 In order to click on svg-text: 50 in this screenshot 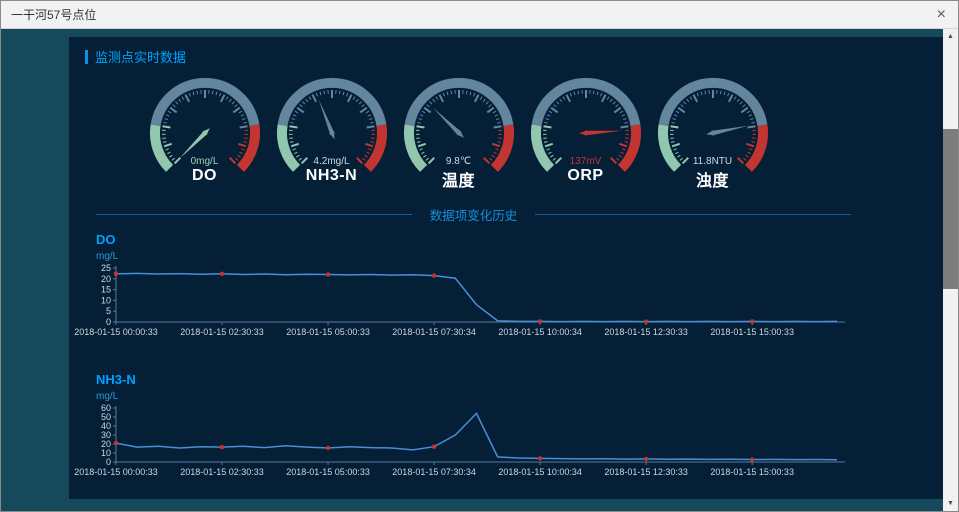, I will do `click(106, 417)`.